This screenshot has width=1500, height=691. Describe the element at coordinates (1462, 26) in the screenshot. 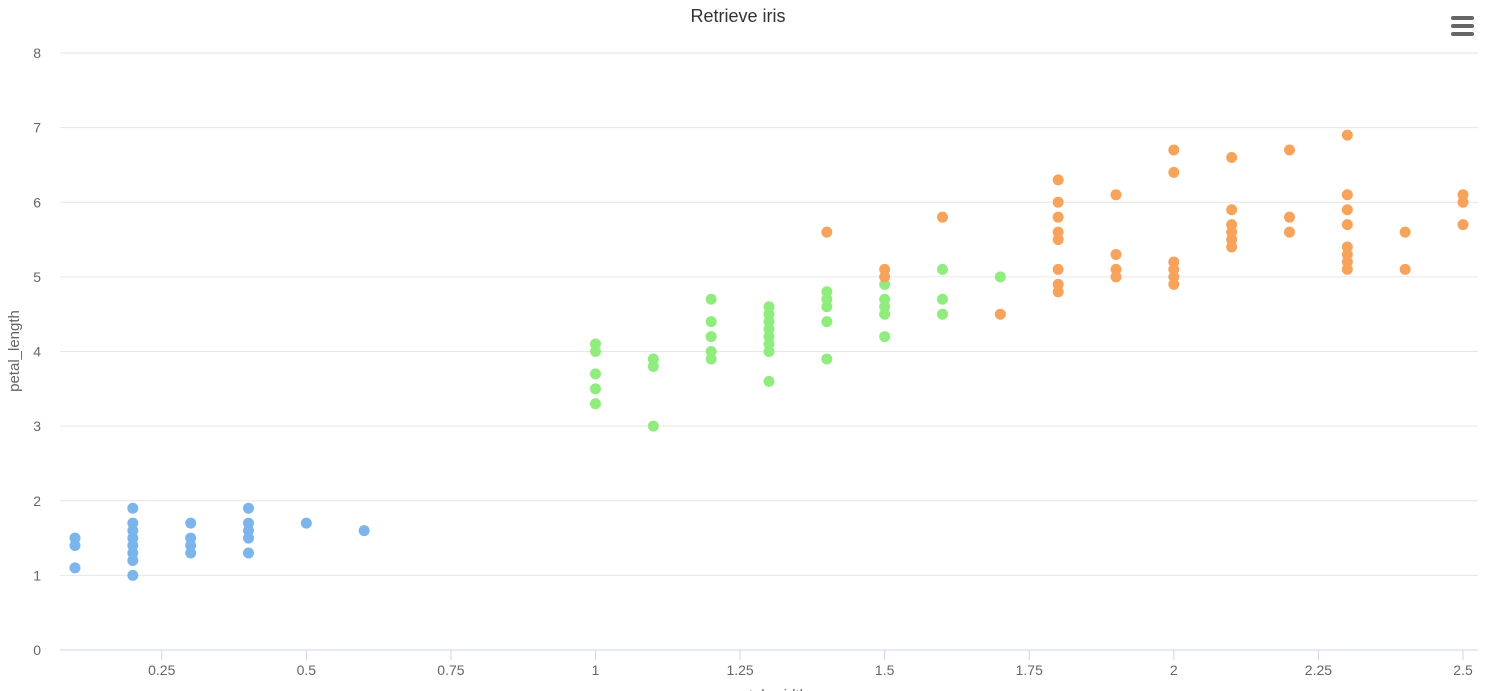

I see `chart-context-menu-button` at that location.